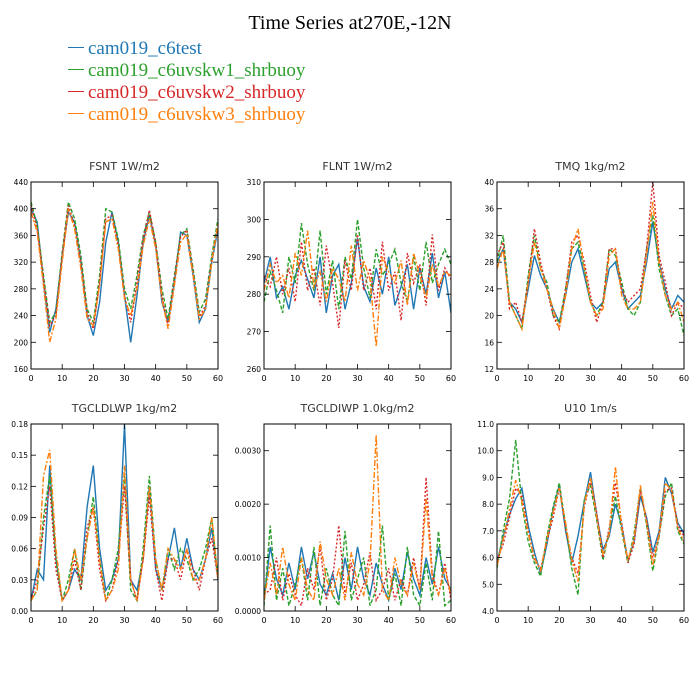  I want to click on y-tick-label: 7.0, so click(488, 531).